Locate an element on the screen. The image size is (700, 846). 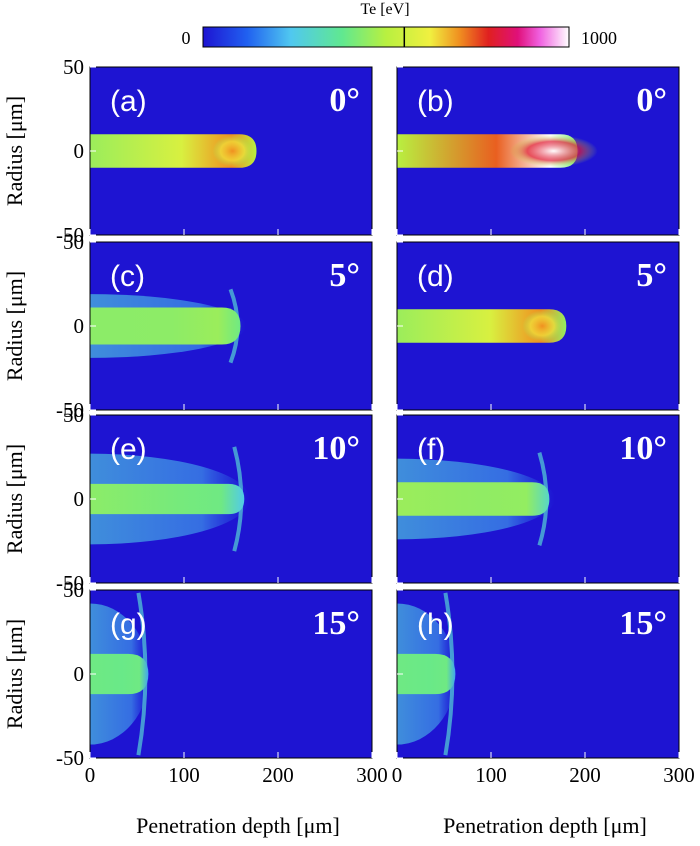
panel-label: (d) is located at coordinates (435, 276).